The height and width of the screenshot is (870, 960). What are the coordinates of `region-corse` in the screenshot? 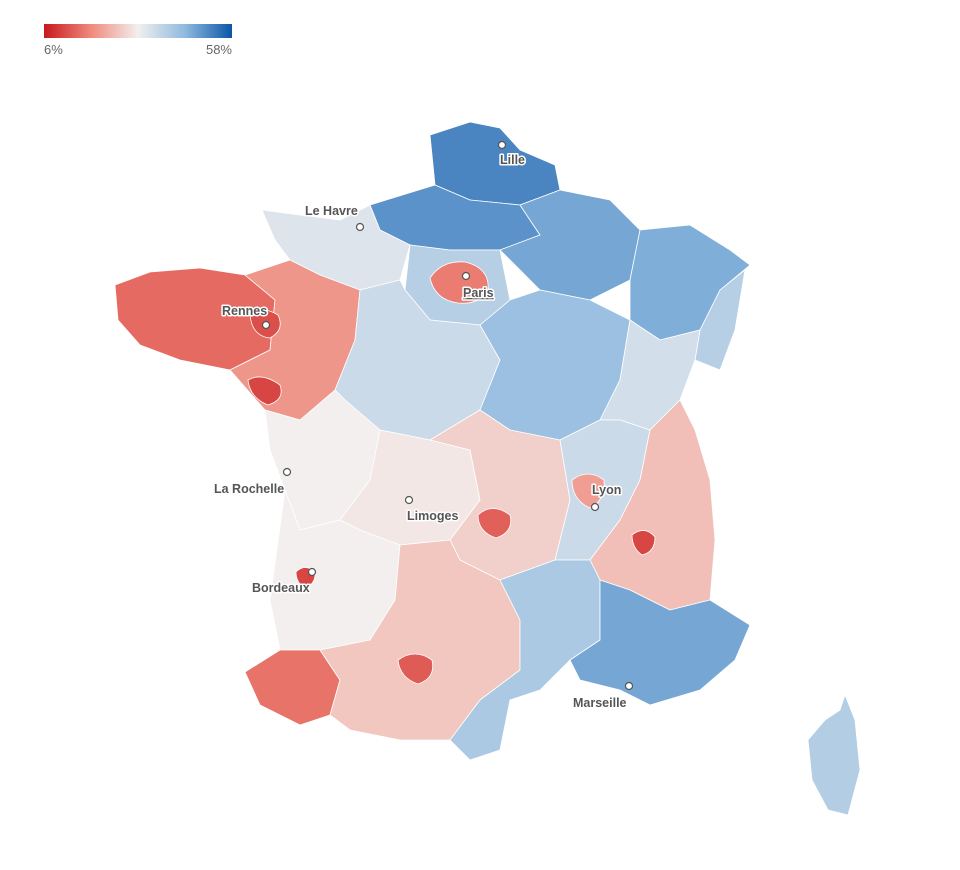 It's located at (834, 755).